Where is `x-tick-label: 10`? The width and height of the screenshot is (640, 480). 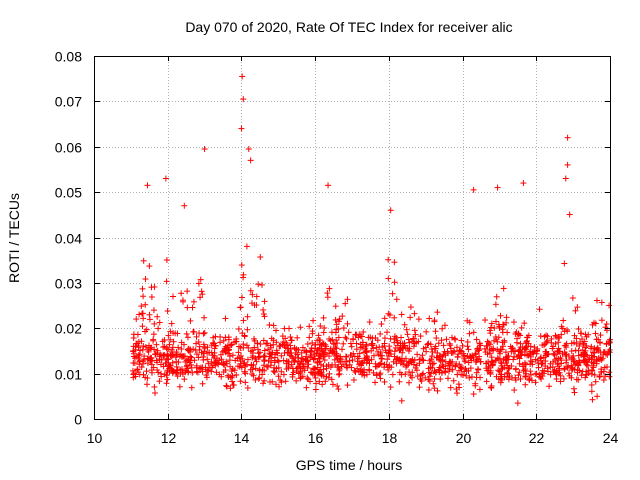 x-tick-label: 10 is located at coordinates (95, 438).